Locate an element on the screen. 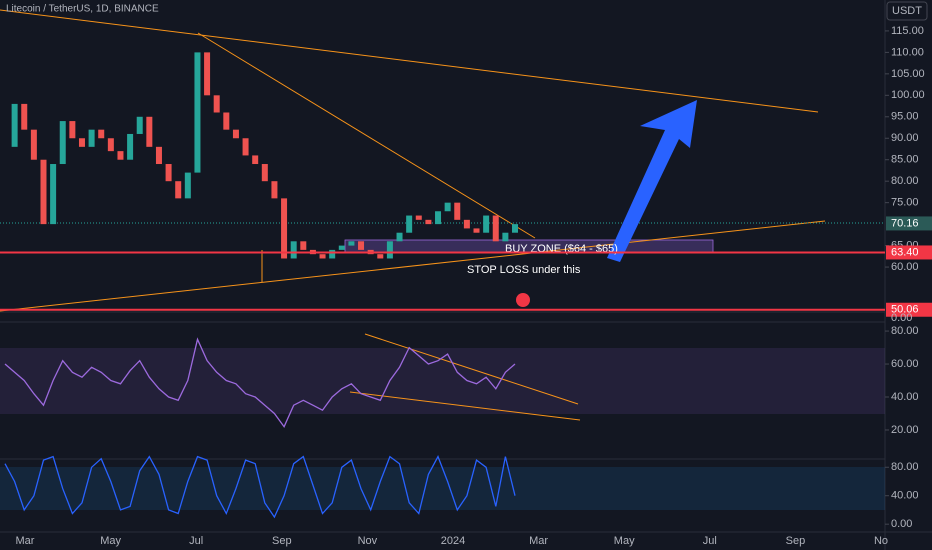 This screenshot has height=550, width=932. x-tick-label: No is located at coordinates (881, 541).